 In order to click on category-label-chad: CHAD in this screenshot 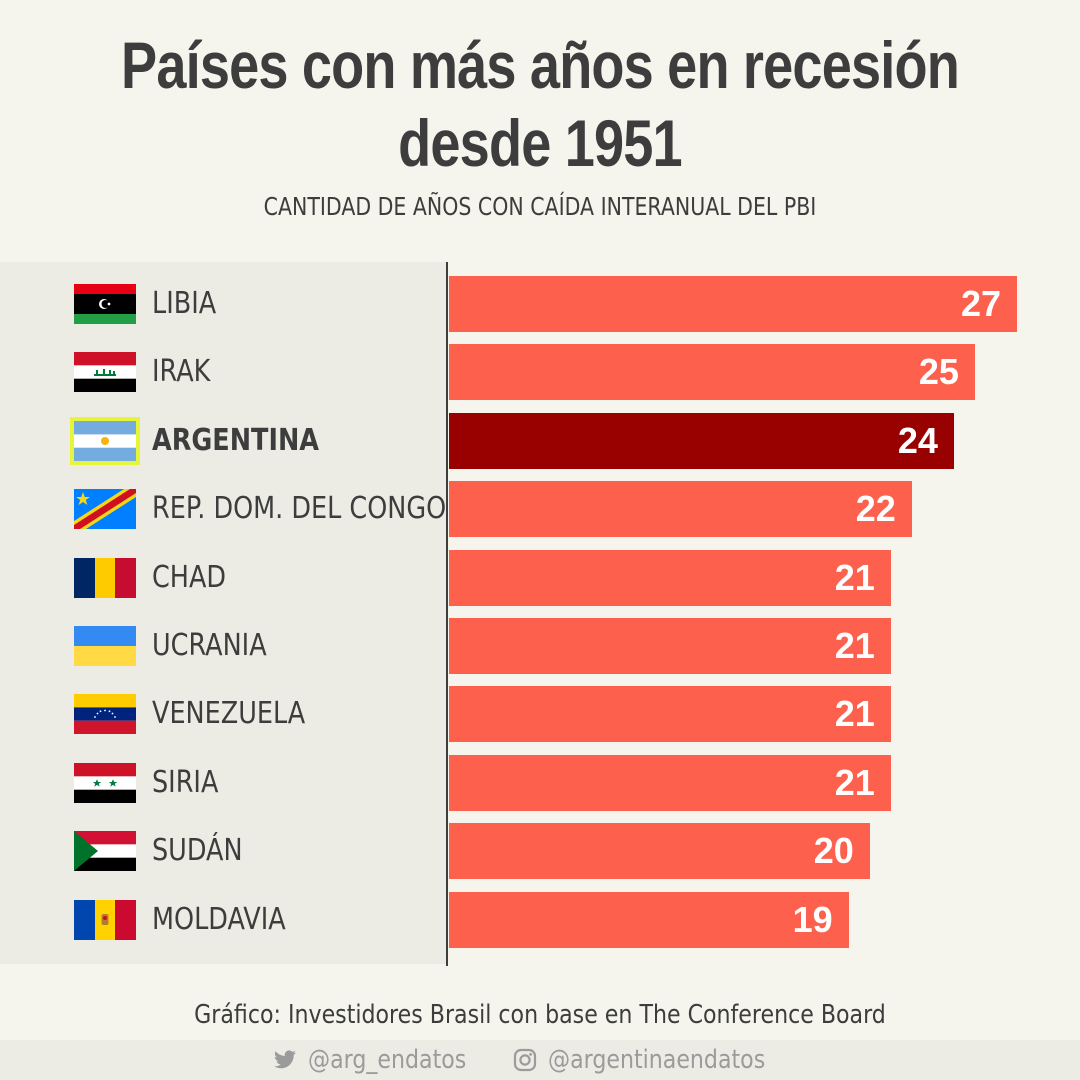, I will do `click(189, 577)`.